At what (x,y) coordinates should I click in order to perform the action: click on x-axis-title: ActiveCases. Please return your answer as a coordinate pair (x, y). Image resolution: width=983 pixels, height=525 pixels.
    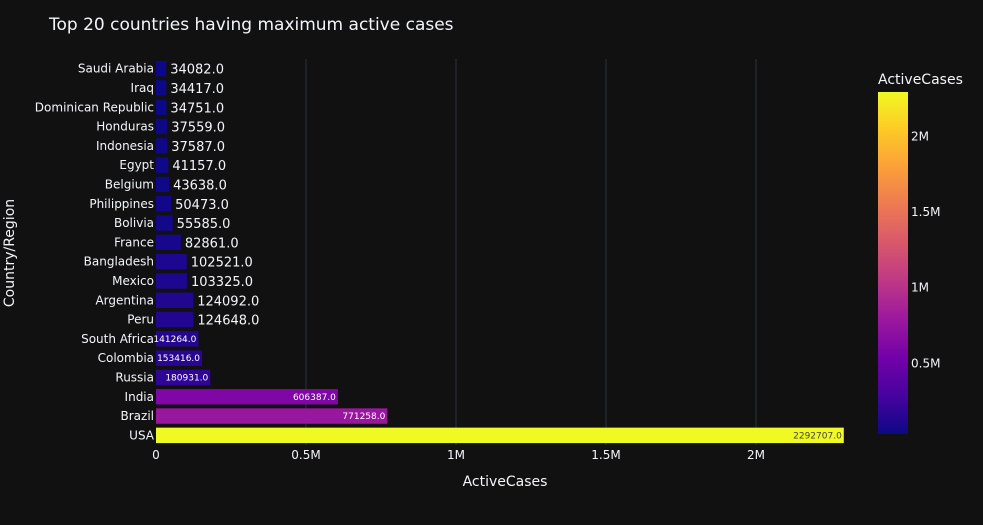
    Looking at the image, I should click on (505, 482).